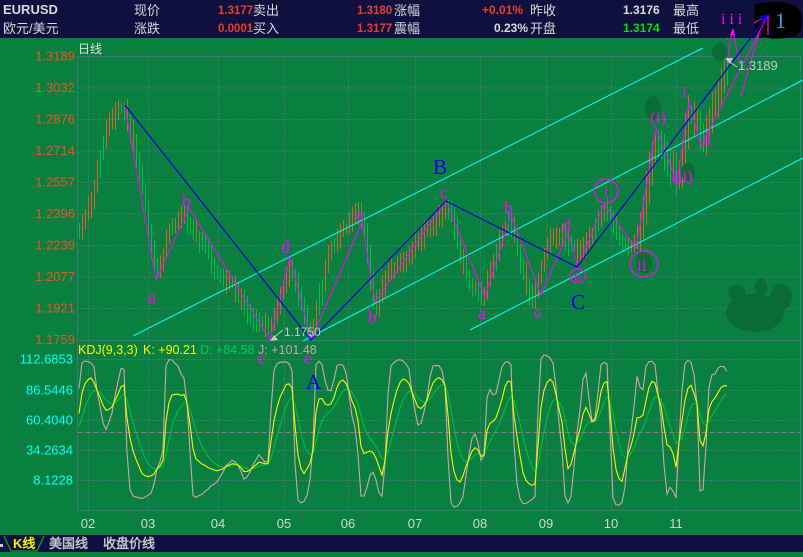  What do you see at coordinates (148, 523) in the screenshot?
I see `svg-text: 03` at bounding box center [148, 523].